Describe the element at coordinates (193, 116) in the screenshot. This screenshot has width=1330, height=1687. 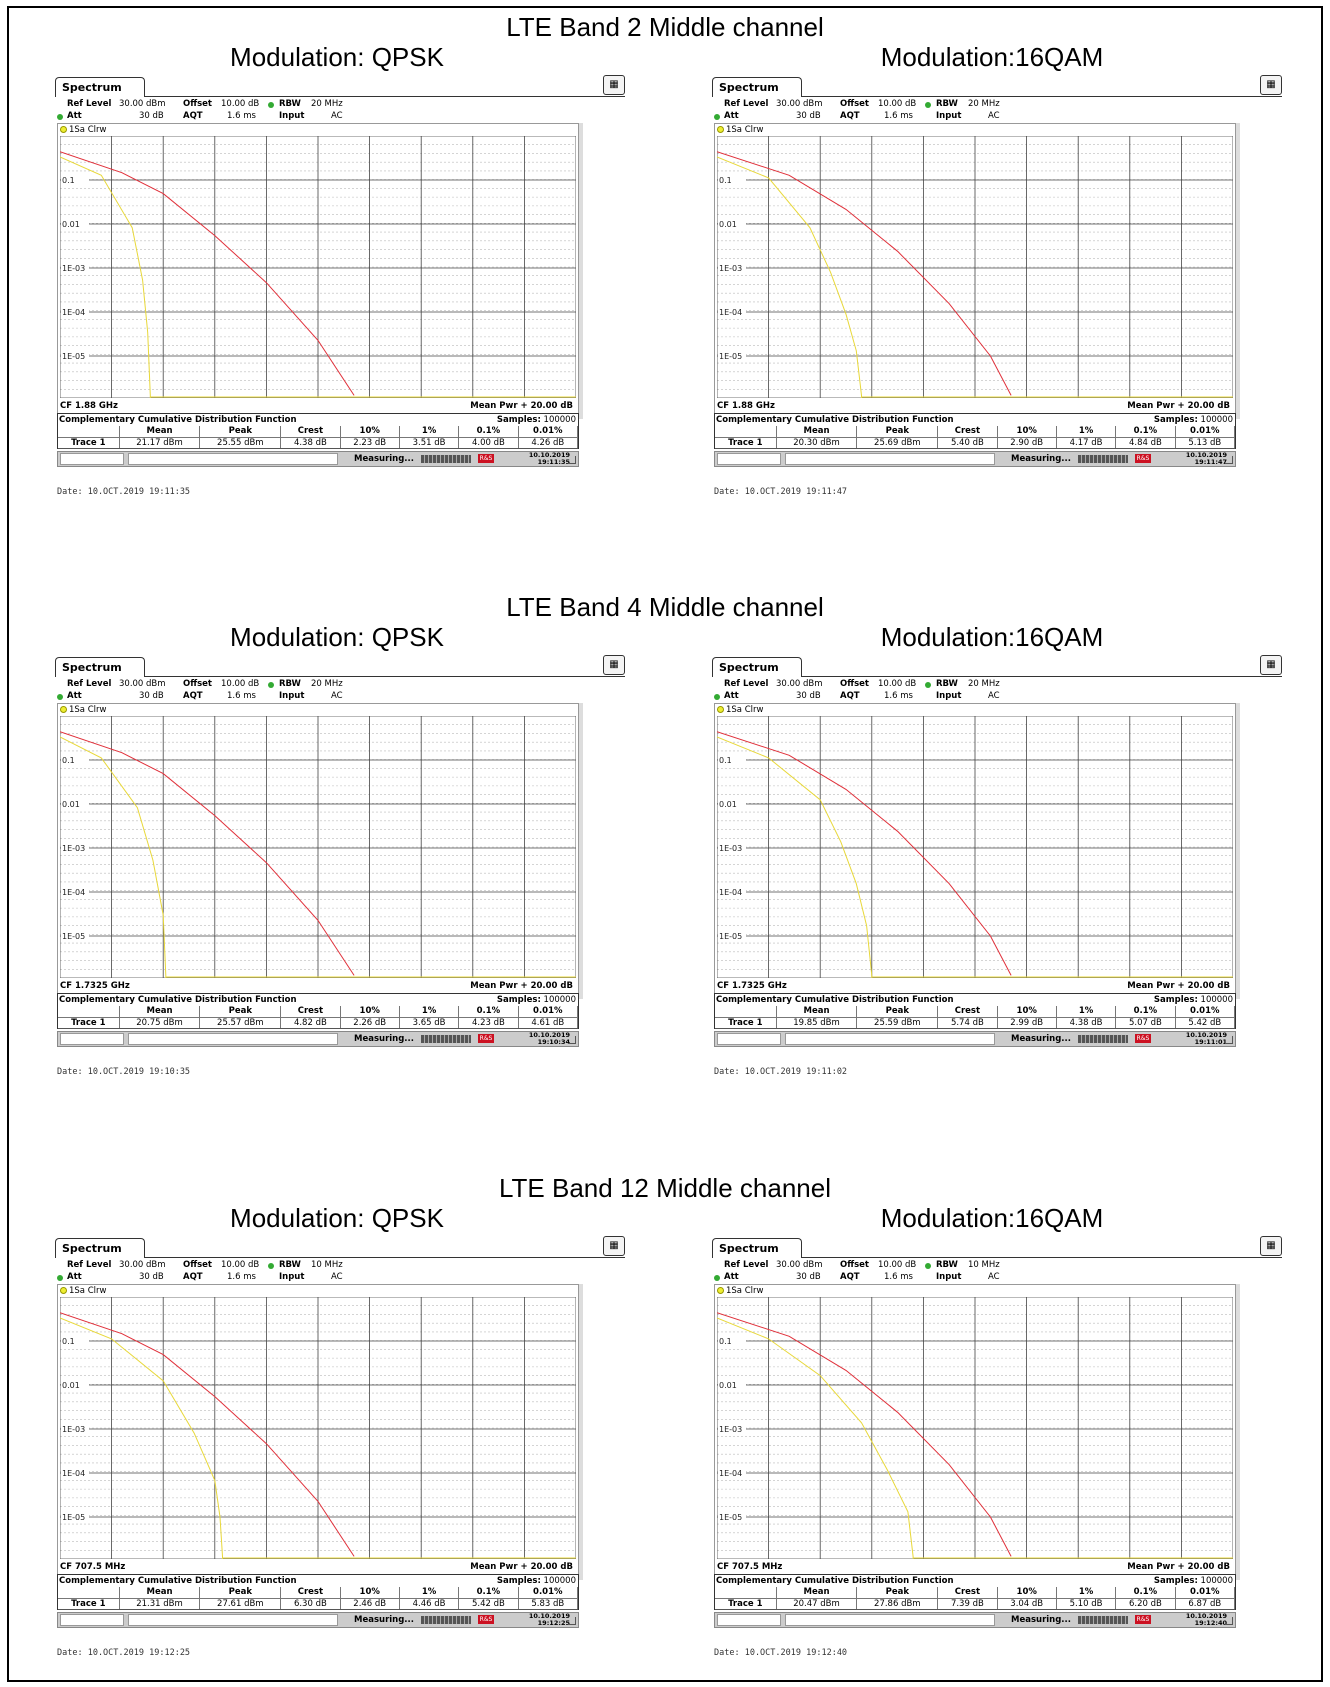
I see `aqt-label: AQT` at that location.